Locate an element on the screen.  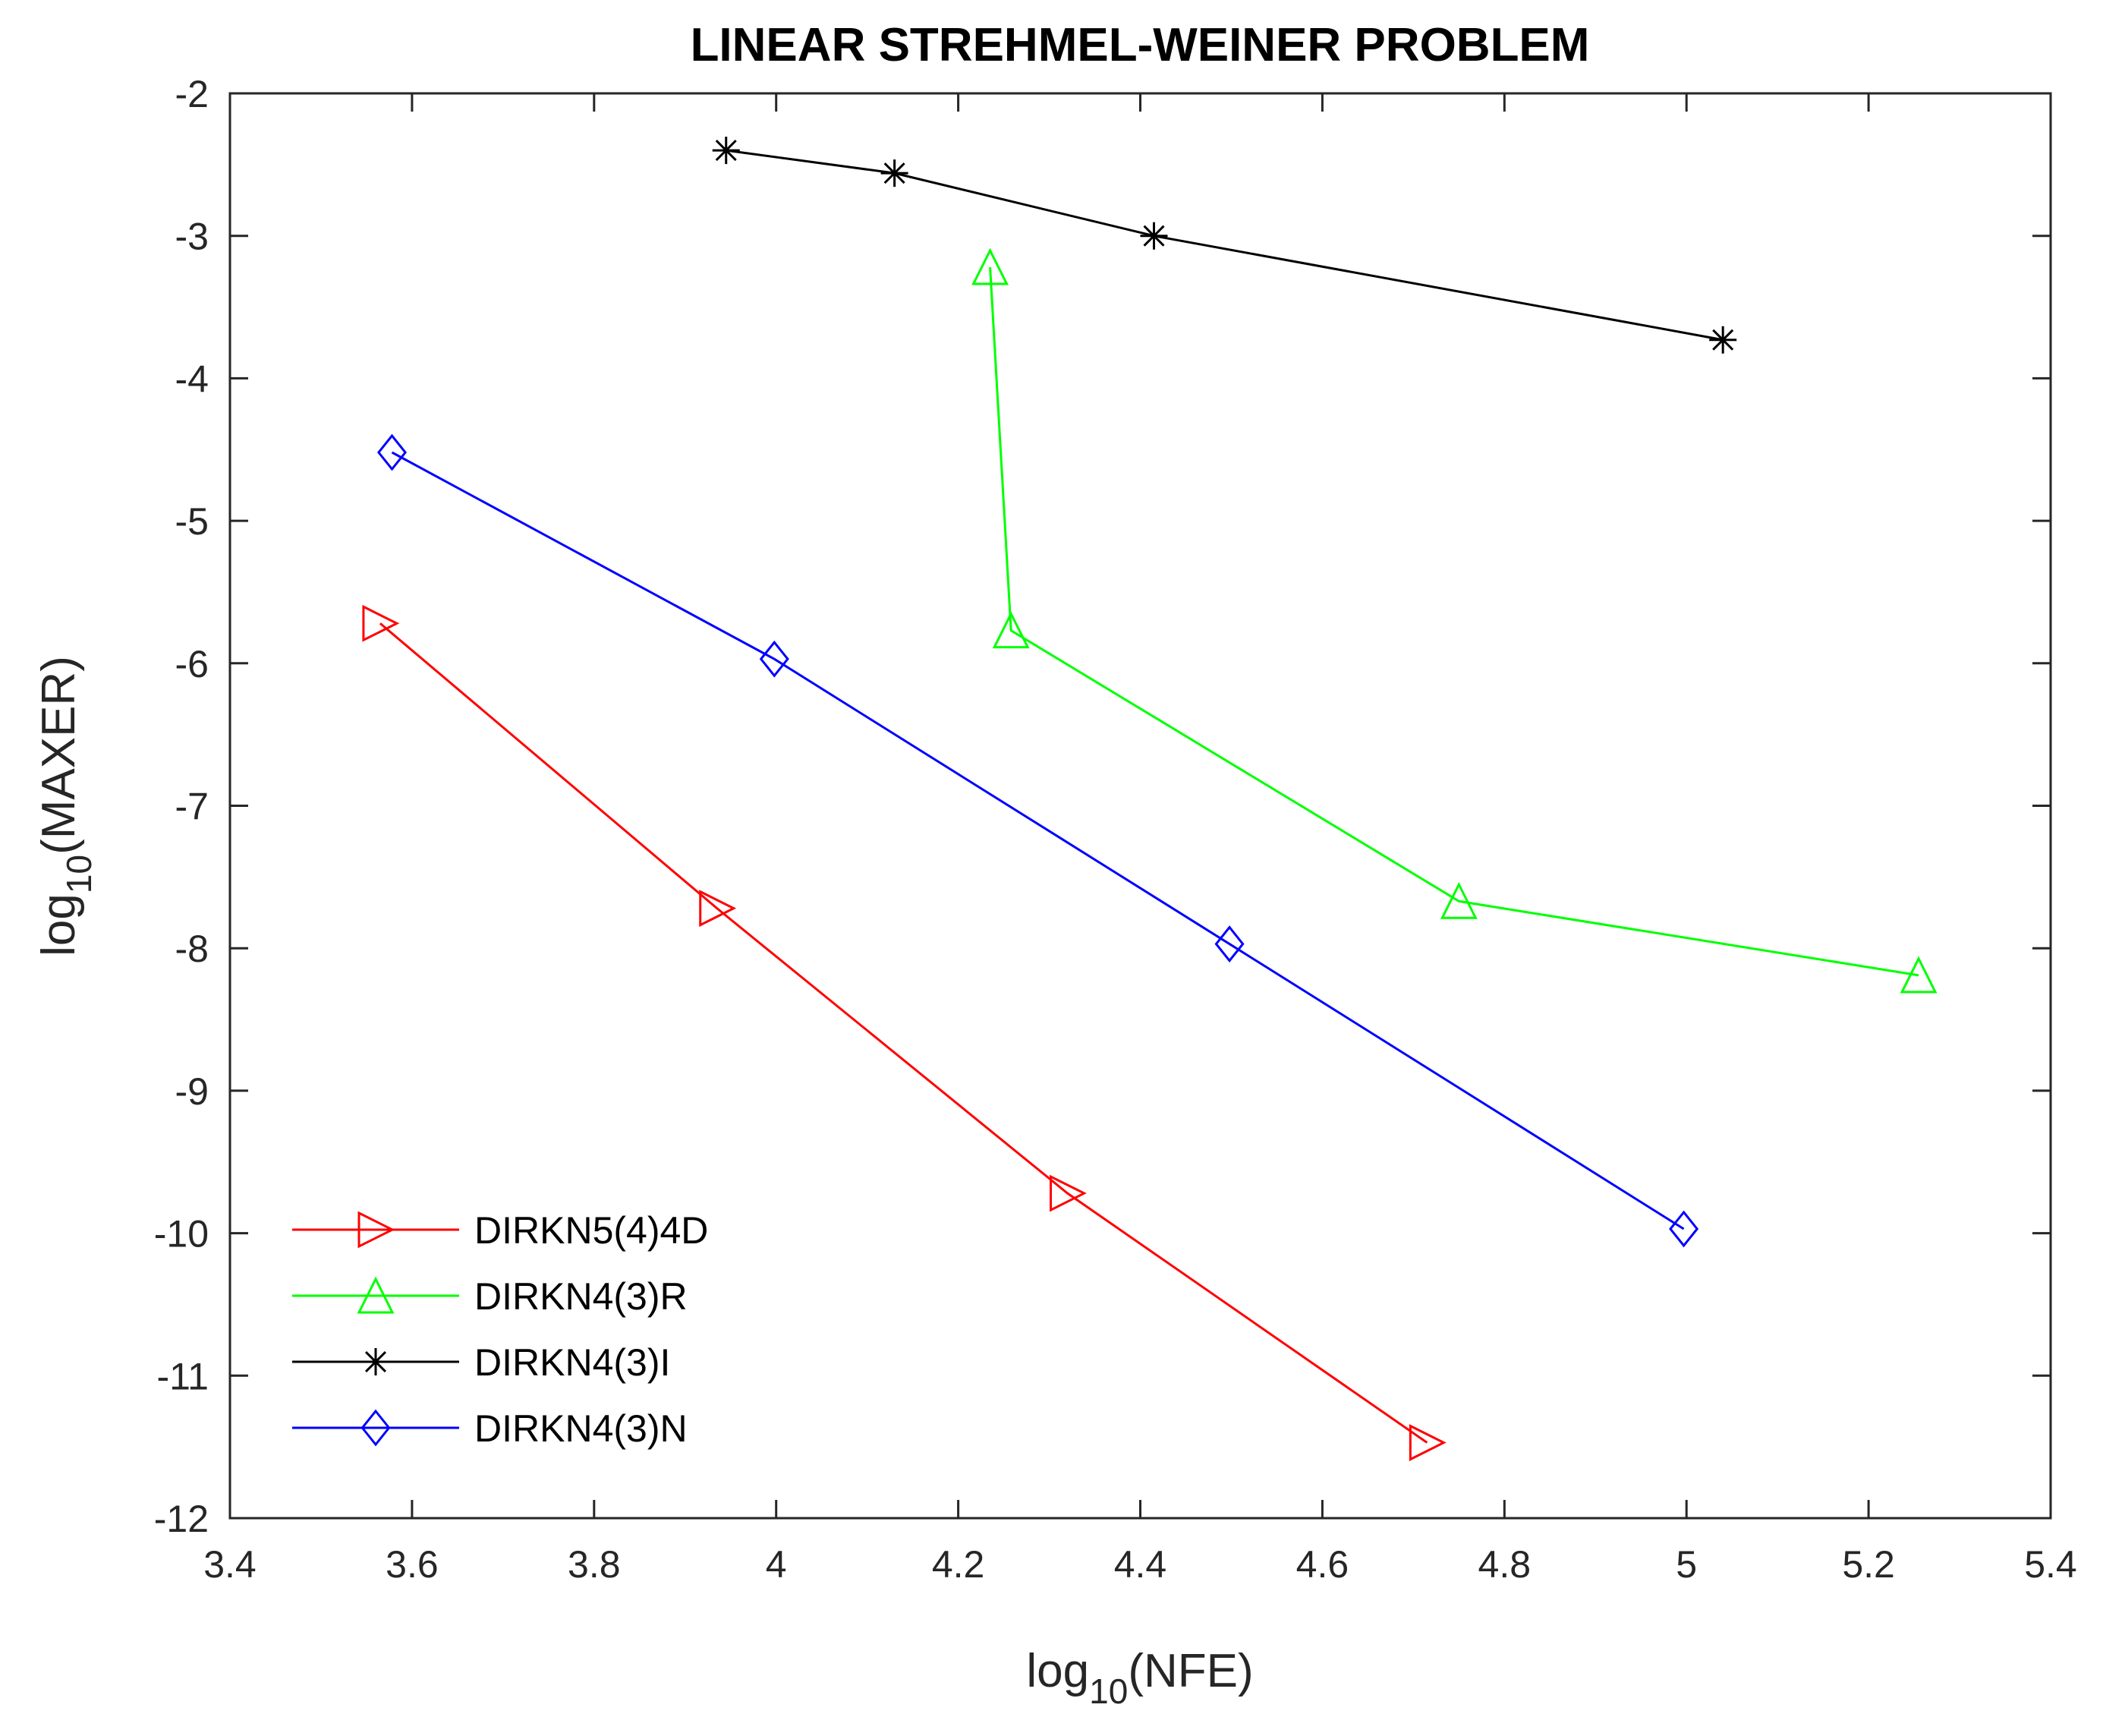
y-tick-label: -10 is located at coordinates (181, 1235).